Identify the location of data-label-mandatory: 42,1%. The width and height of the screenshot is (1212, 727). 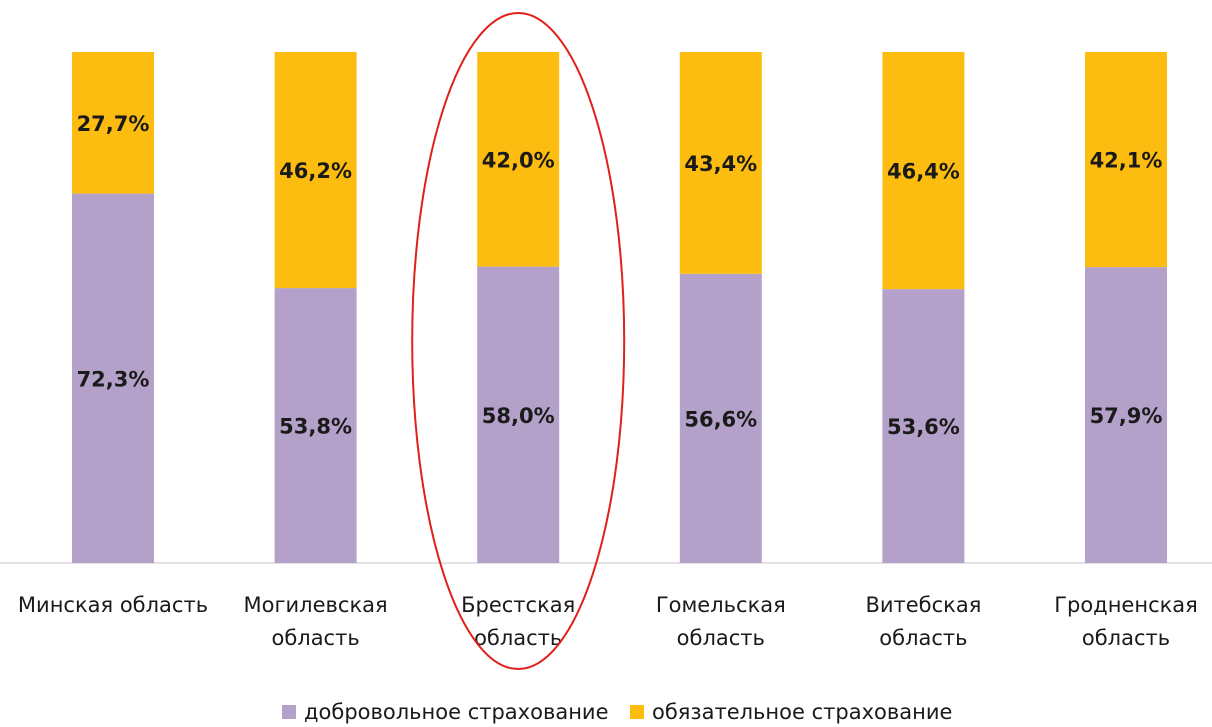
(1126, 161).